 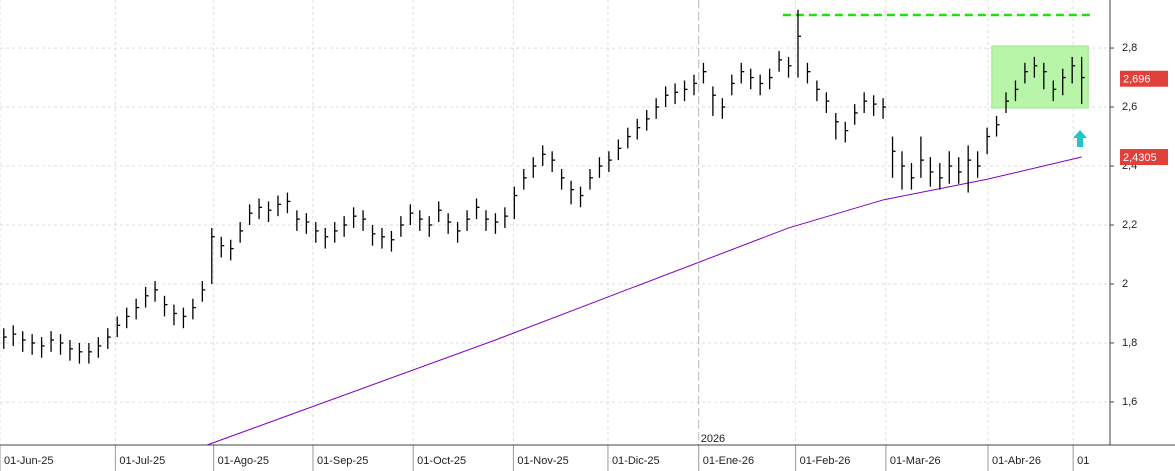 What do you see at coordinates (1080, 138) in the screenshot?
I see `up-arrow` at bounding box center [1080, 138].